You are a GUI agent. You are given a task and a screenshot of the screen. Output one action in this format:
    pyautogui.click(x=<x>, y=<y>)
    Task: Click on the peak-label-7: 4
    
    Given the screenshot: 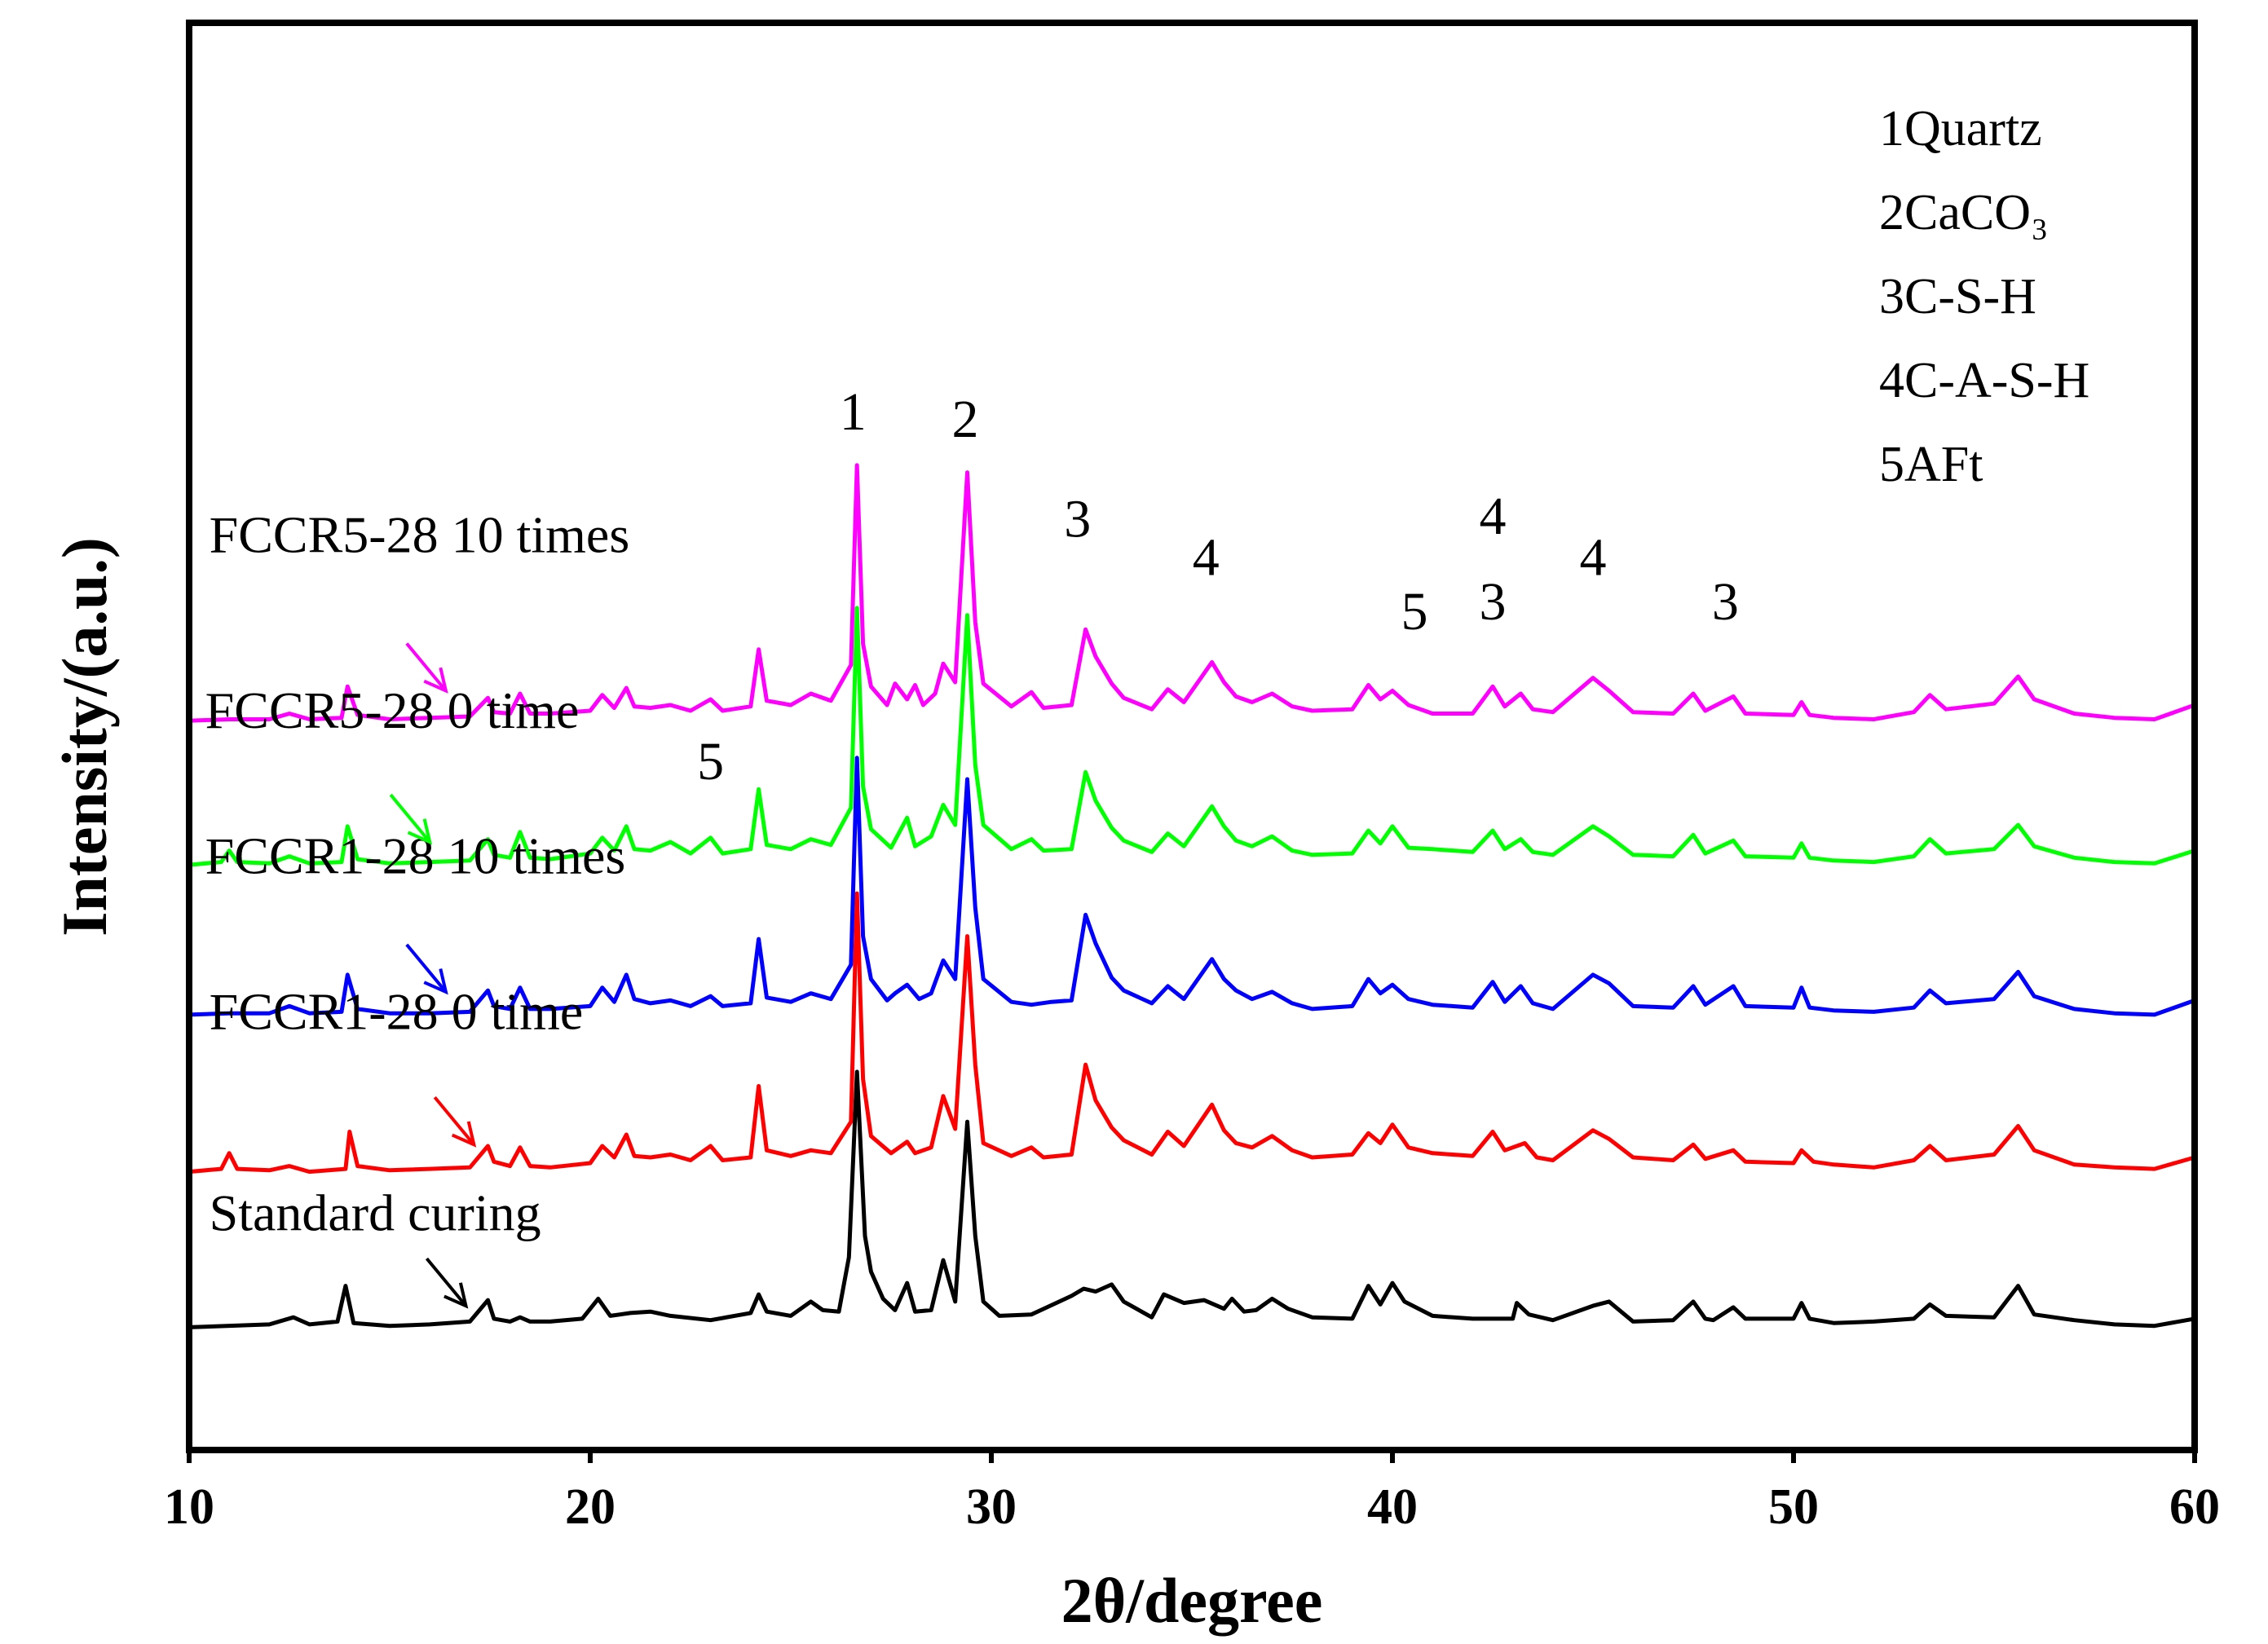 What is the action you would take?
    pyautogui.click(x=1593, y=558)
    